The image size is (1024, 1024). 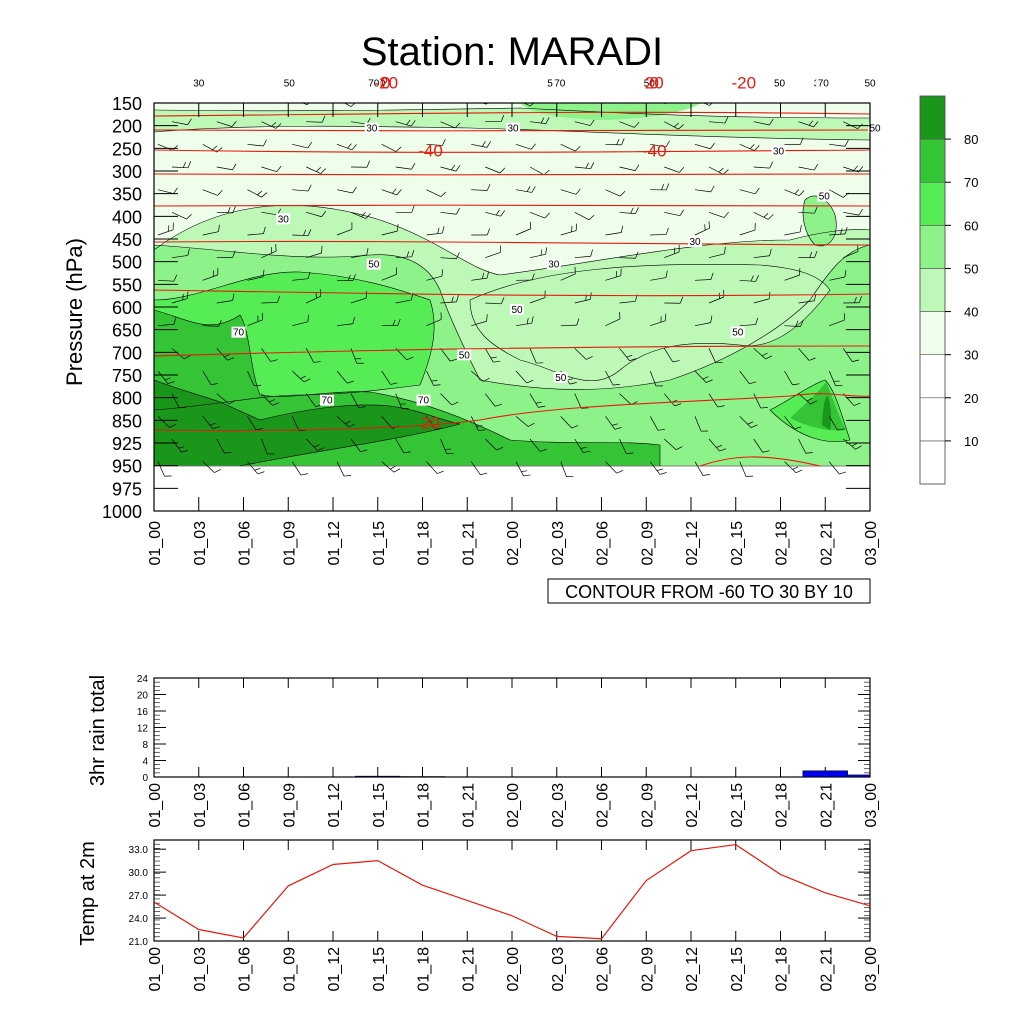 I want to click on x-tick-label: 01_09, so click(x=289, y=543).